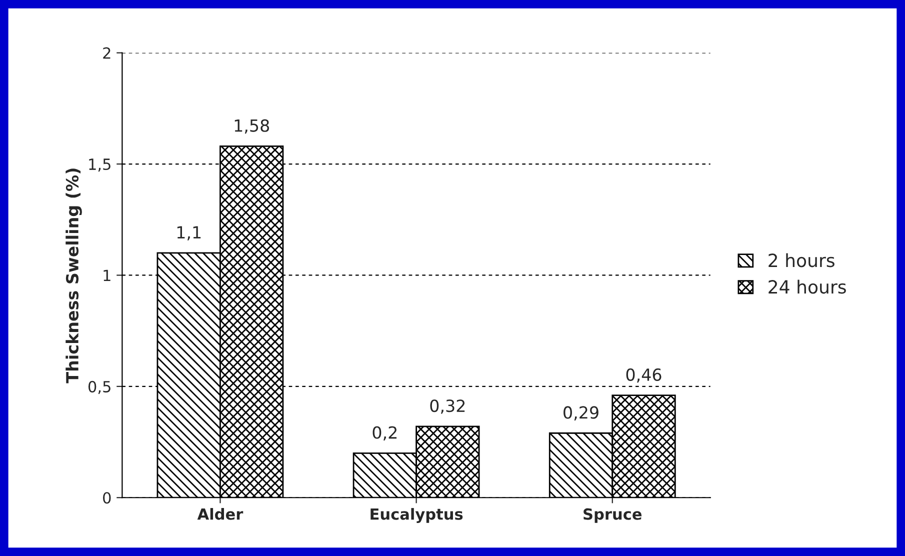  I want to click on y-tick-label: 1, so click(107, 276).